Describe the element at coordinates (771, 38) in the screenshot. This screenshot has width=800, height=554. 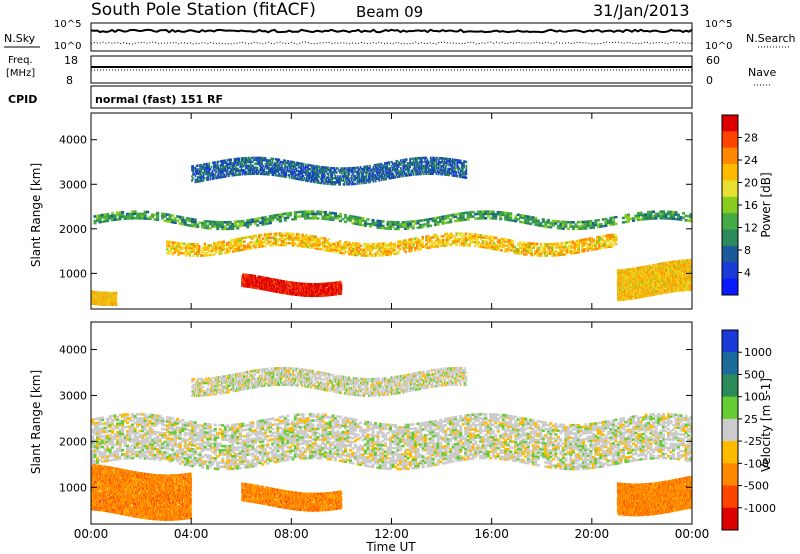
I see `nsearch-label: N.Search` at that location.